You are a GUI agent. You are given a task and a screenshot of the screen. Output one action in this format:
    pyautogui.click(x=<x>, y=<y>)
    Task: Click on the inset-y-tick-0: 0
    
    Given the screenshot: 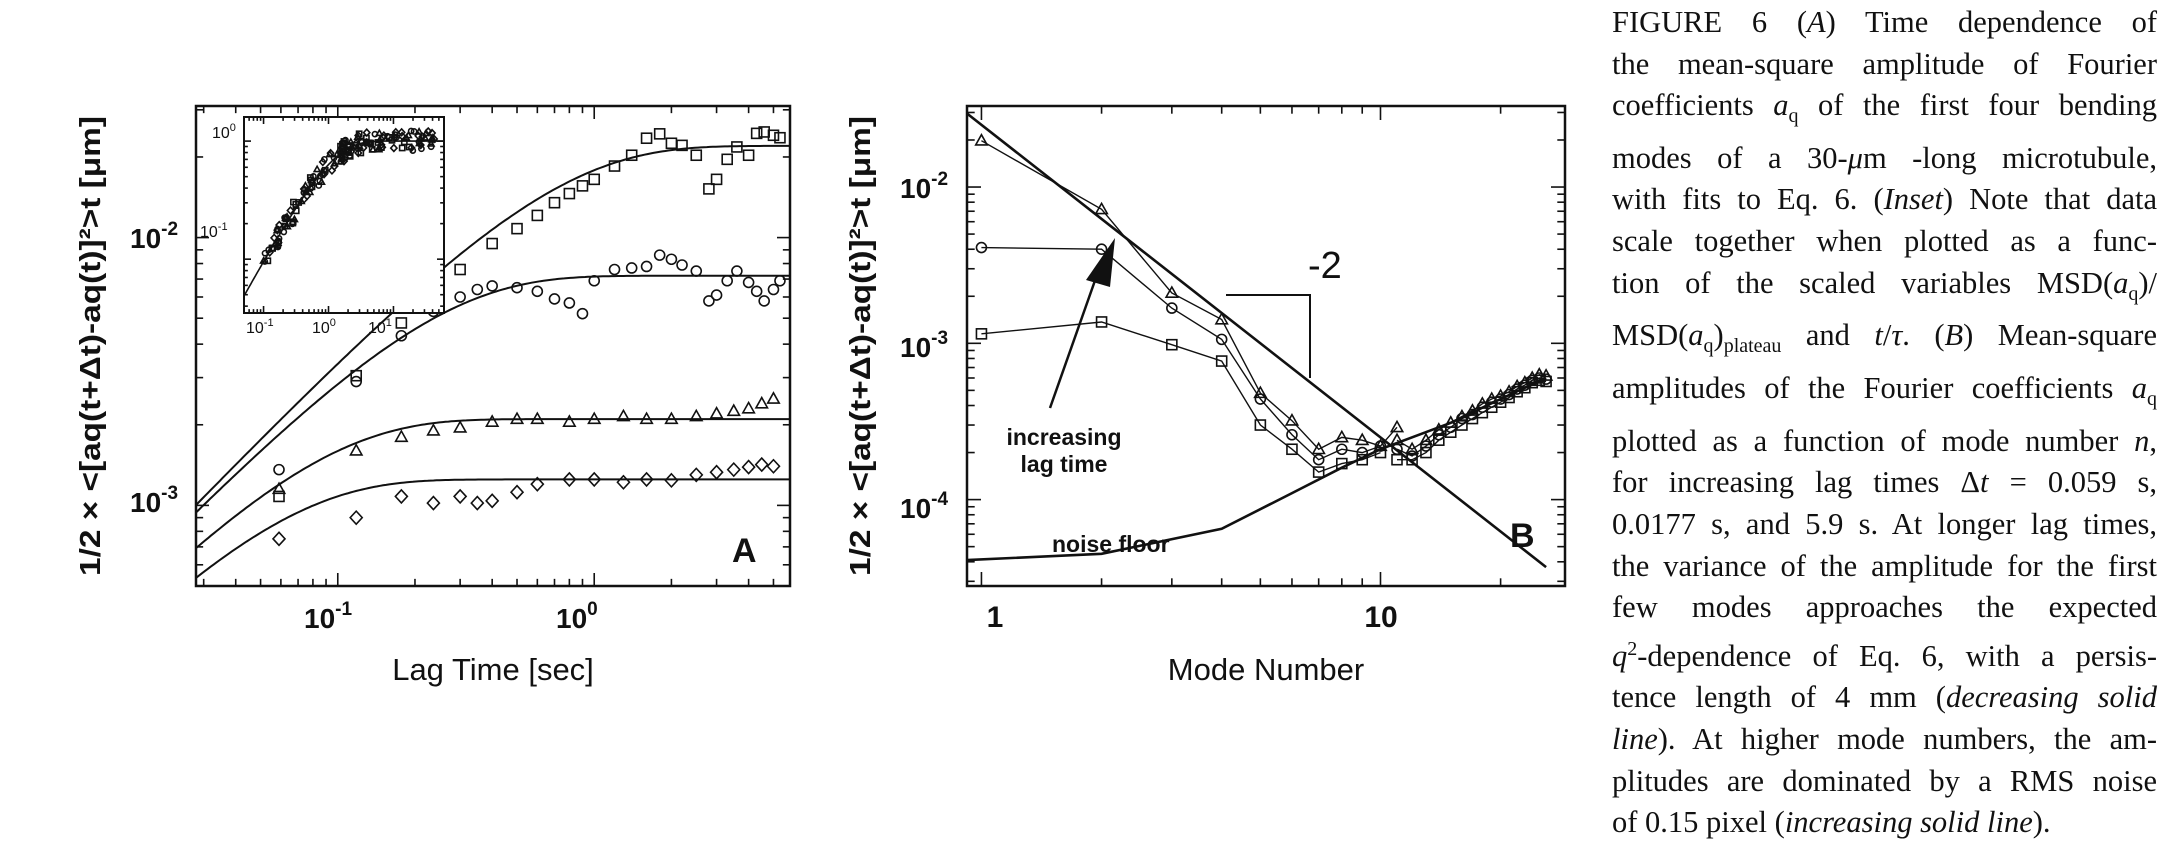 What is the action you would take?
    pyautogui.click(x=233, y=128)
    